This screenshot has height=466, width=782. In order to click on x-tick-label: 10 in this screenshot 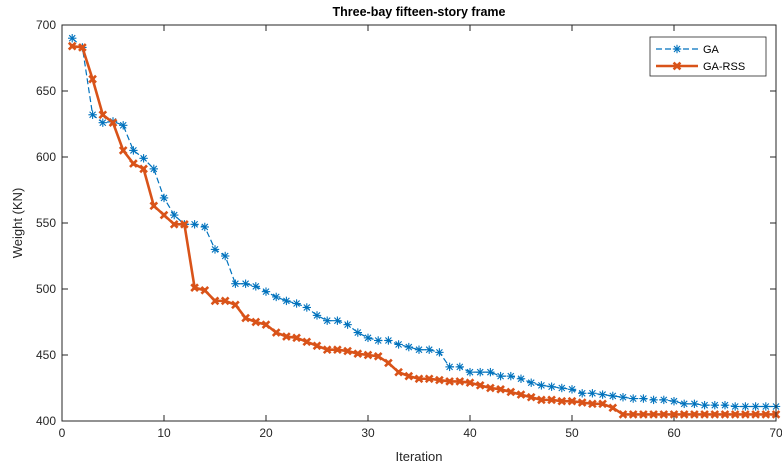, I will do `click(164, 433)`.